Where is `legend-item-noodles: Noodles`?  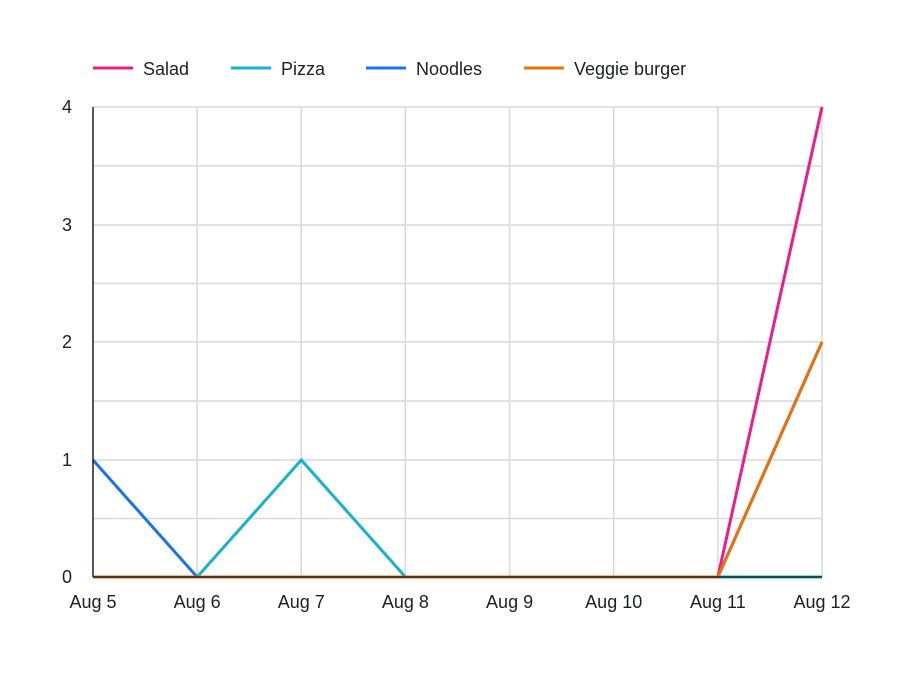
legend-item-noodles: Noodles is located at coordinates (424, 69).